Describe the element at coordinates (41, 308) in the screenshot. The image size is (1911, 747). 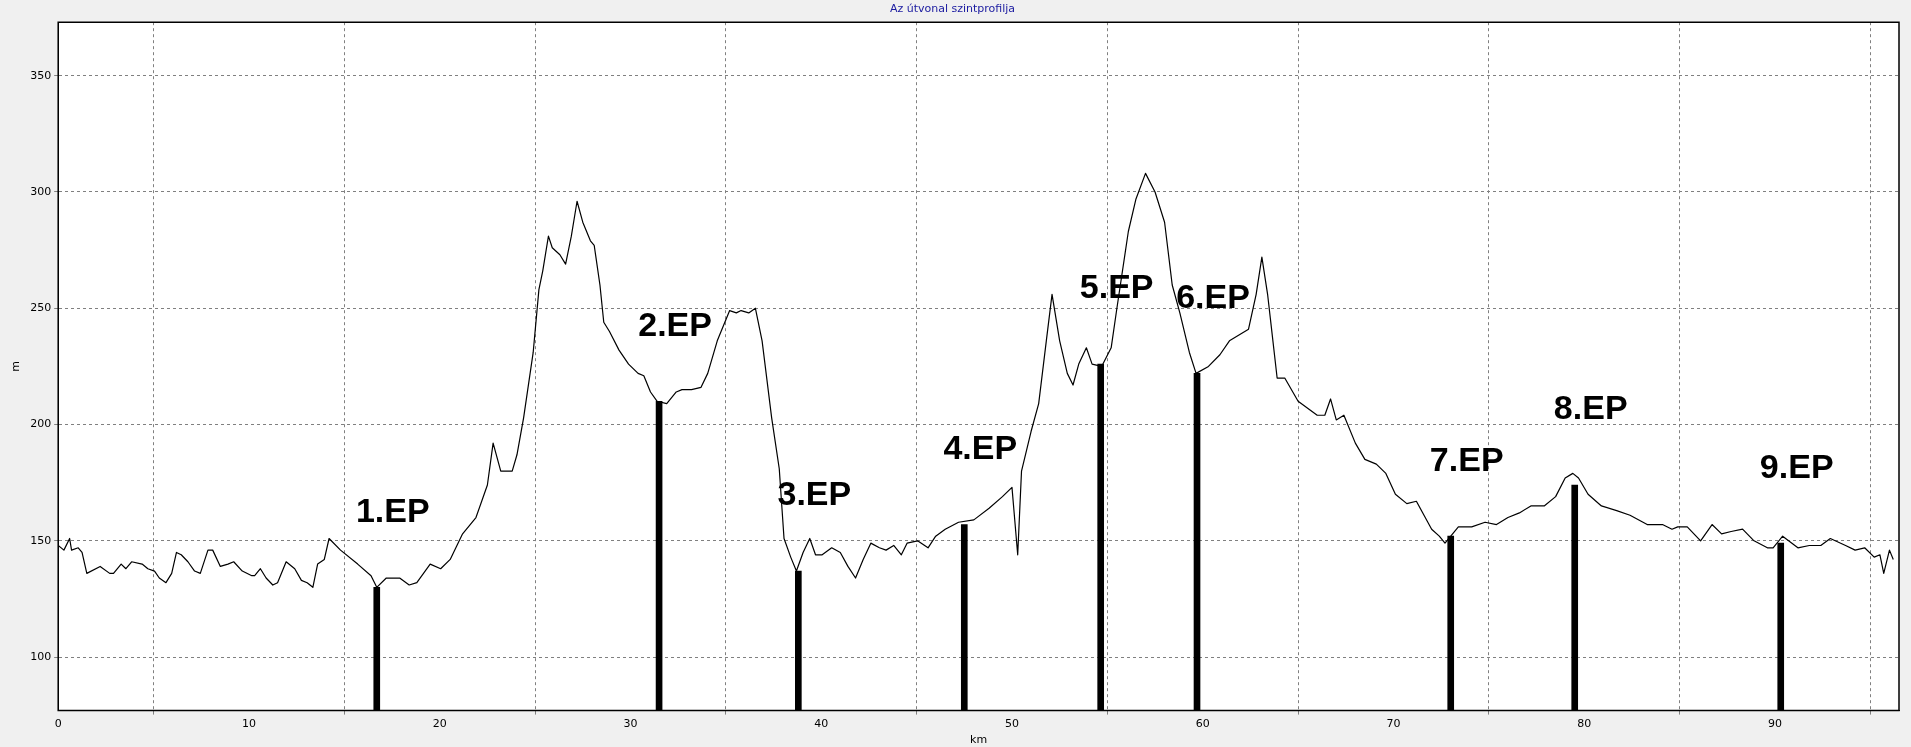
I see `y-tick-label: 250` at that location.